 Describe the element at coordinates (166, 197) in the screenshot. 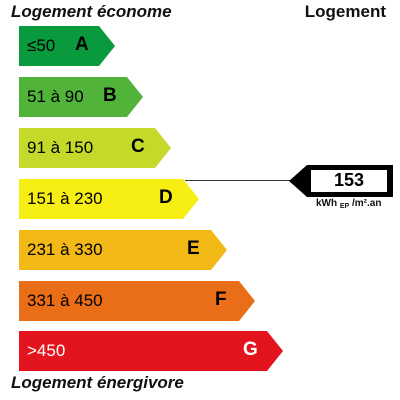

I see `band-class-letter: D` at that location.